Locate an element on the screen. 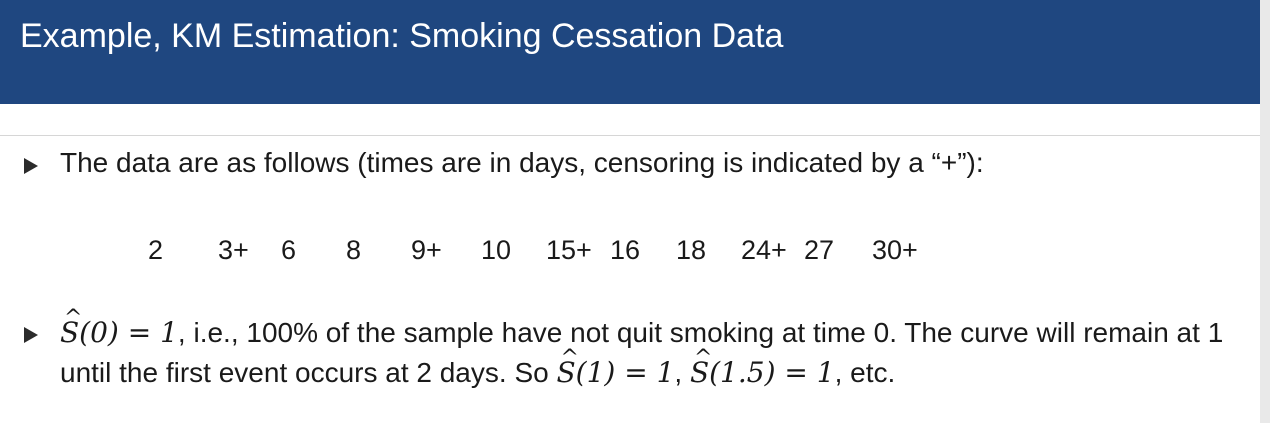  data-value: 15+ is located at coordinates (569, 250).